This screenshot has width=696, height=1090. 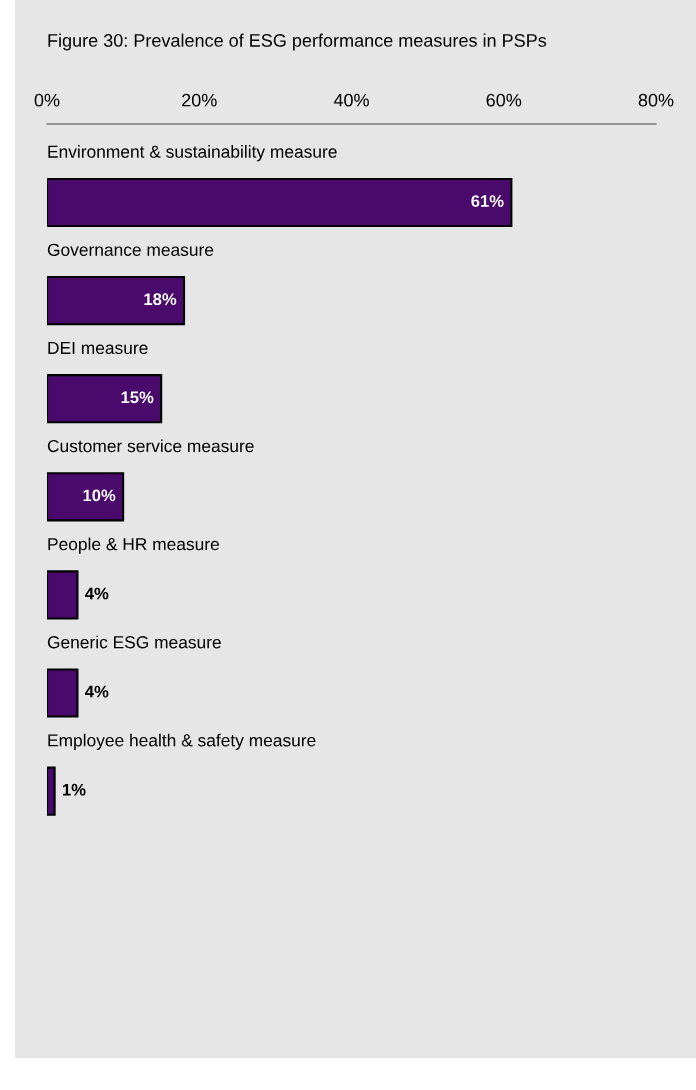 I want to click on y-tick-label: Governance measure, so click(x=130, y=249).